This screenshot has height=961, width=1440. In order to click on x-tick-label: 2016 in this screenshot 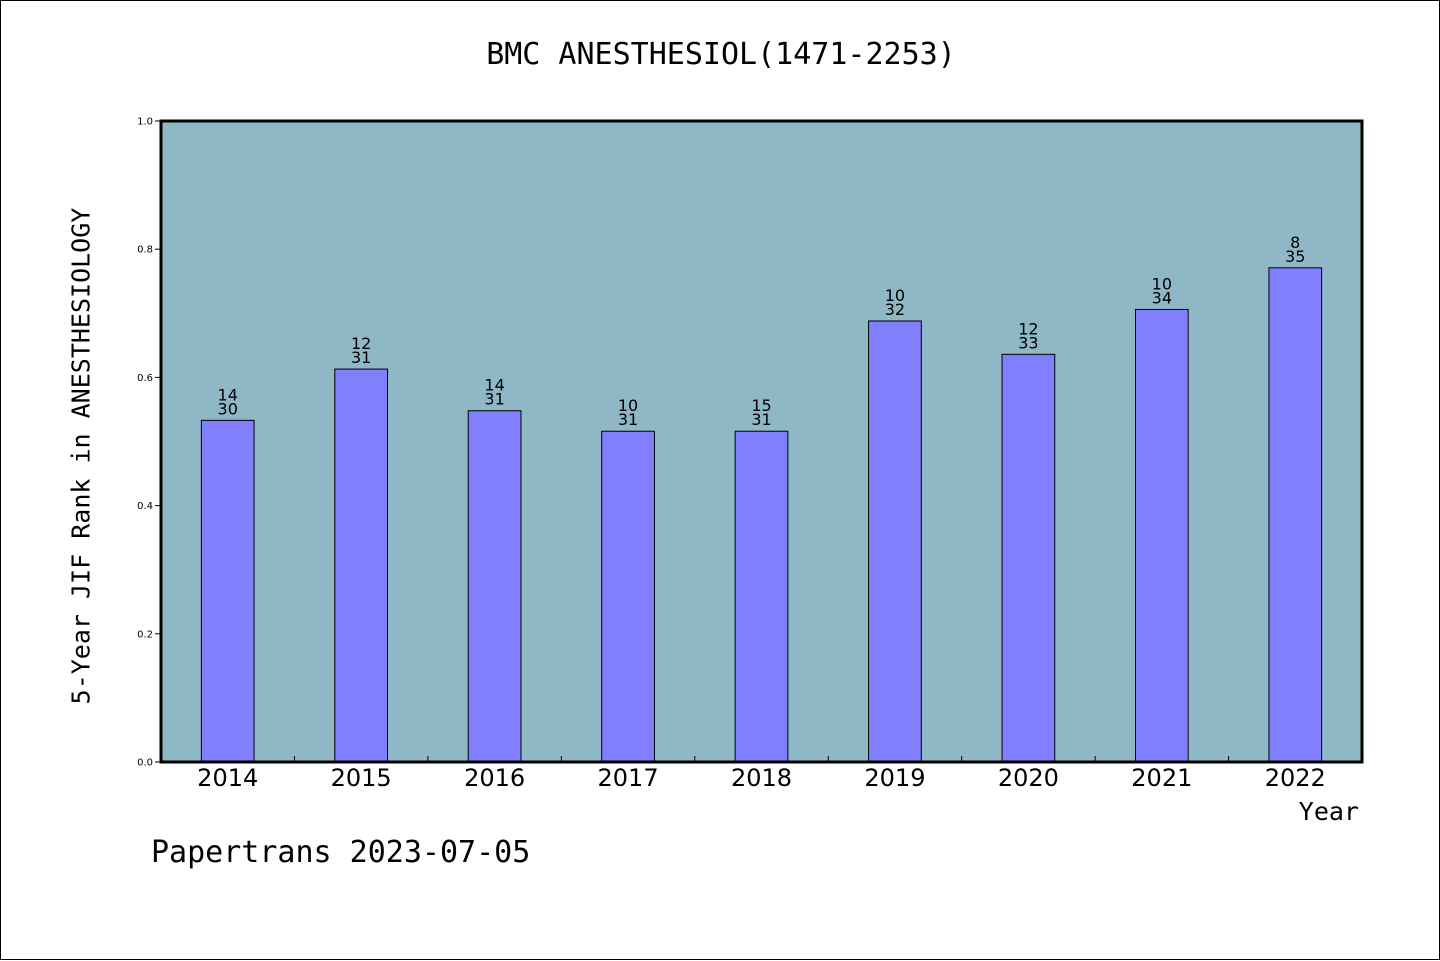, I will do `click(494, 778)`.